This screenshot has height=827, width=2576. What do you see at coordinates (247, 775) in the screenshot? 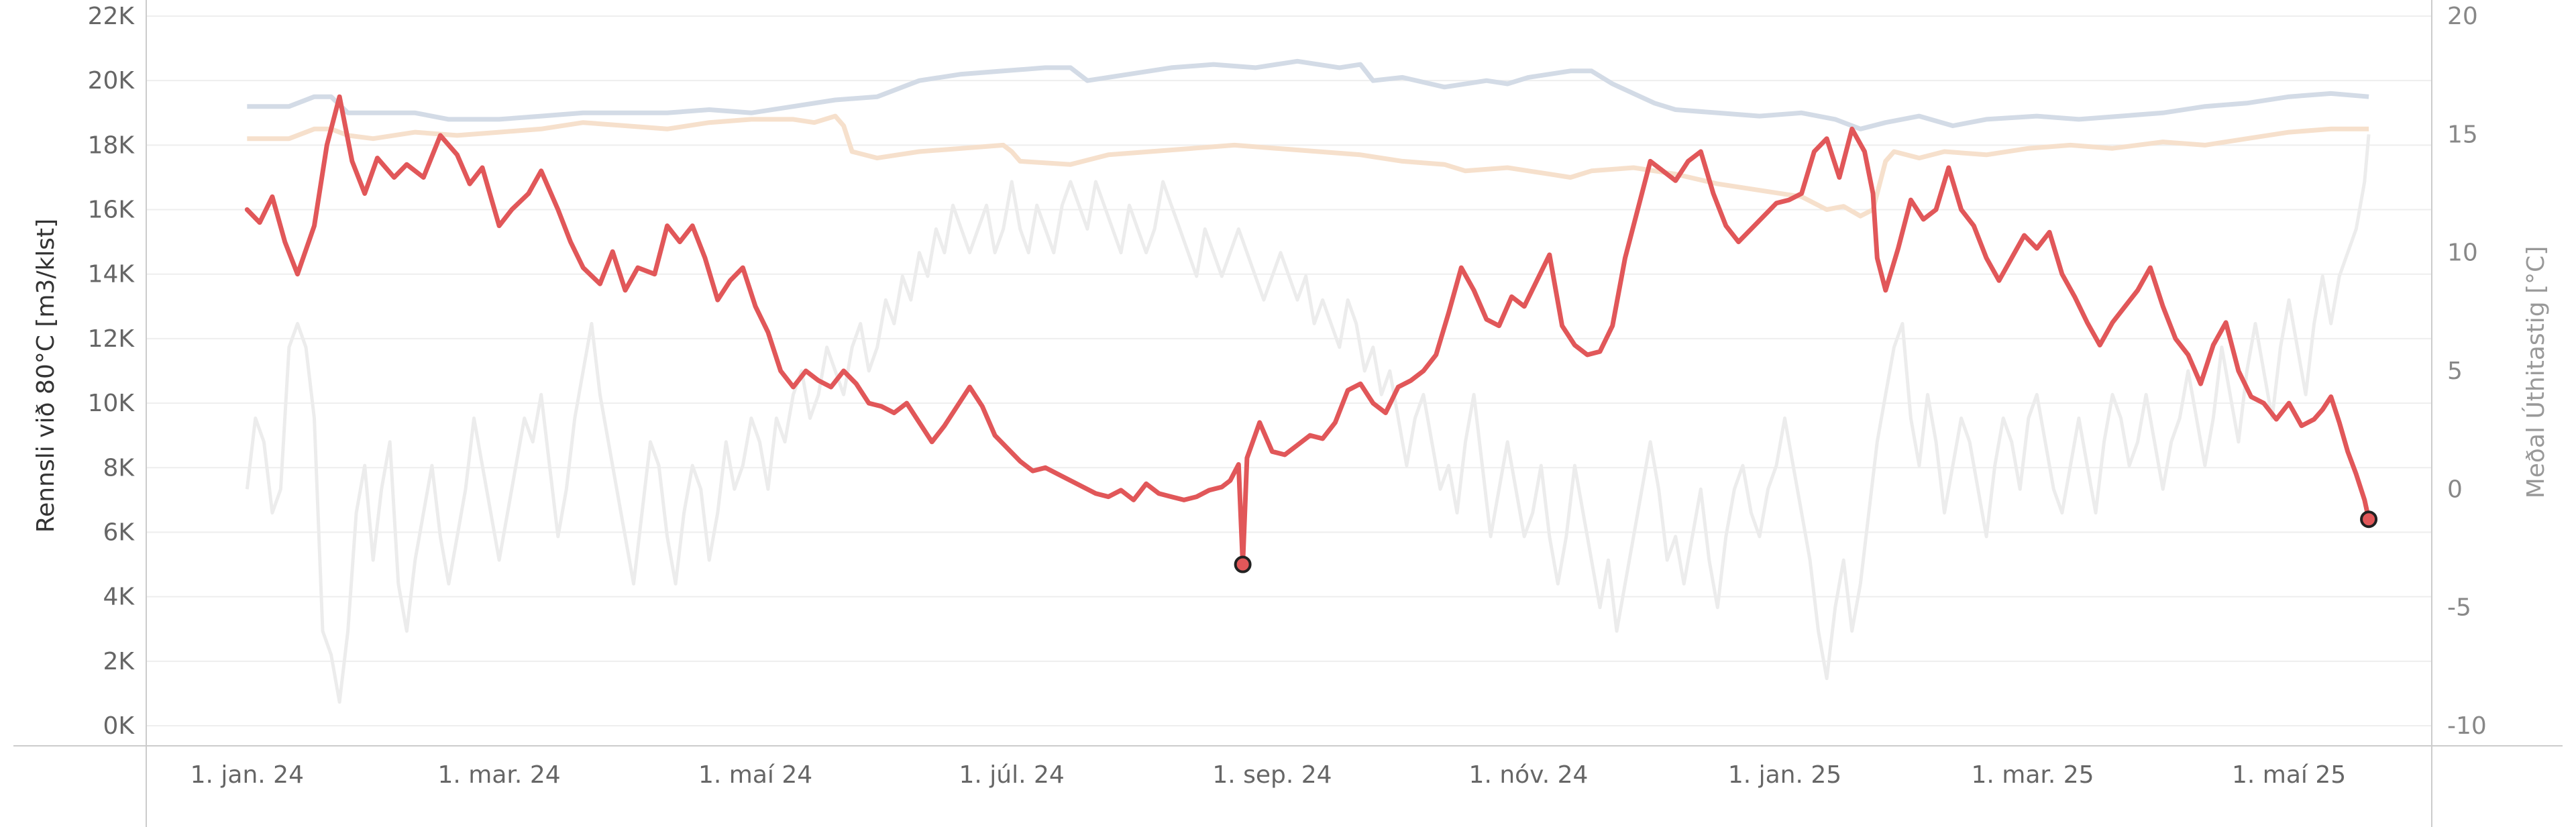
I see `x-tick: 1. jan. 24` at bounding box center [247, 775].